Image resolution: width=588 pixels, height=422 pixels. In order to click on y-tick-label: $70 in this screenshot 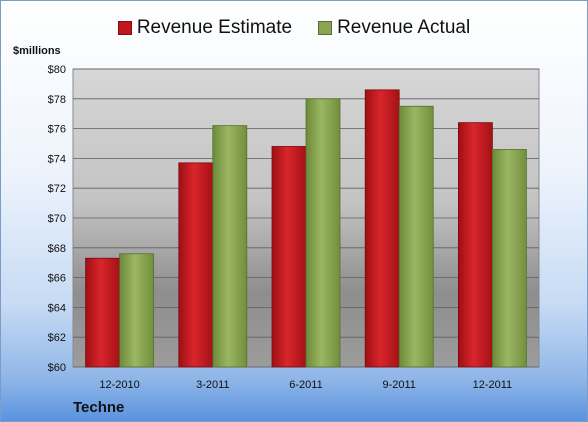, I will do `click(57, 219)`.